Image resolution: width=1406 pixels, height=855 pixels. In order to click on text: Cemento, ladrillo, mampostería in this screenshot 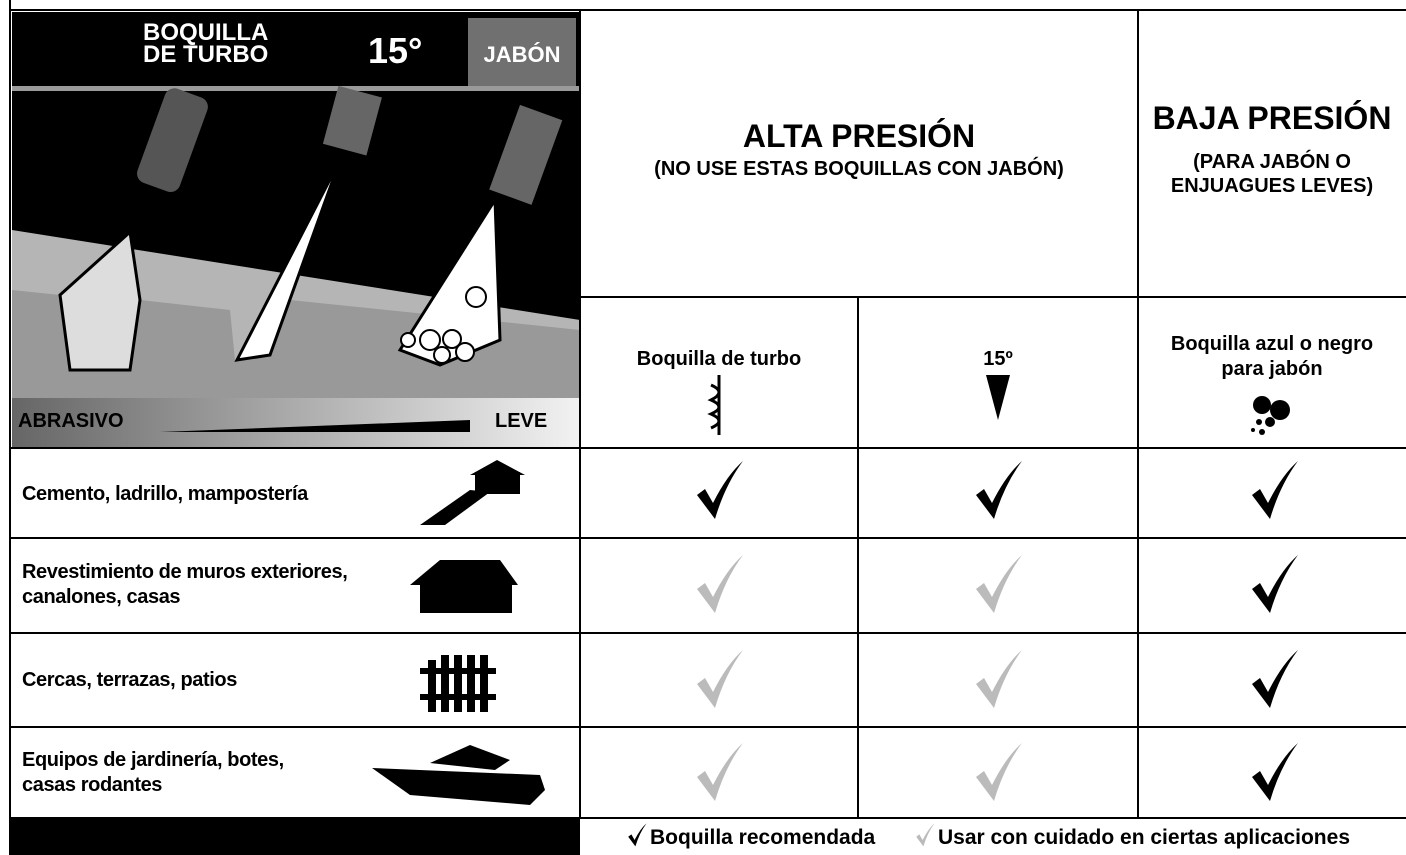, I will do `click(165, 494)`.